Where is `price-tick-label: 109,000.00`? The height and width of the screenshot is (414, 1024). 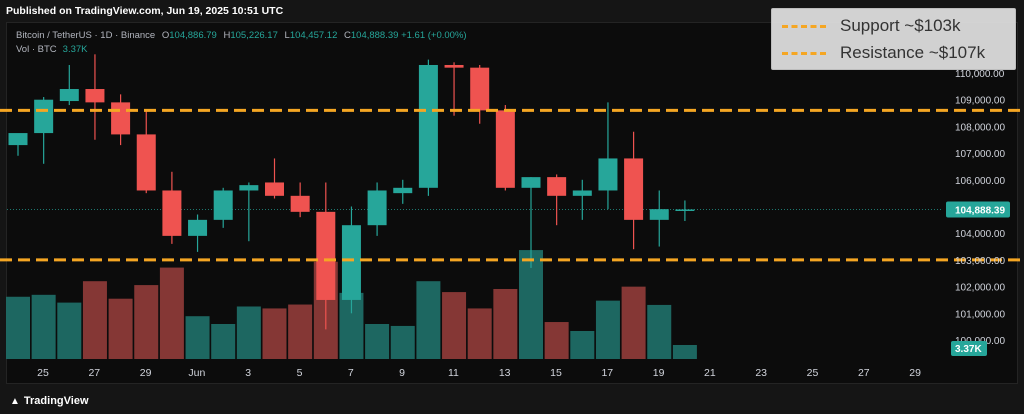
price-tick-label: 109,000.00 is located at coordinates (980, 101).